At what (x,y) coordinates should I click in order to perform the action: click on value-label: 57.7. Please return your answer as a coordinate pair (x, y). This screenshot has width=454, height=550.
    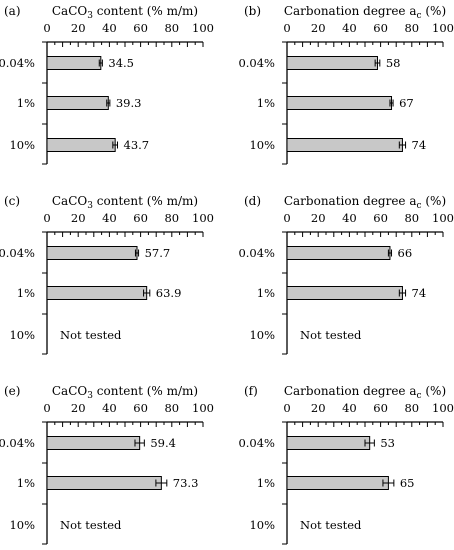
    Looking at the image, I should click on (158, 253).